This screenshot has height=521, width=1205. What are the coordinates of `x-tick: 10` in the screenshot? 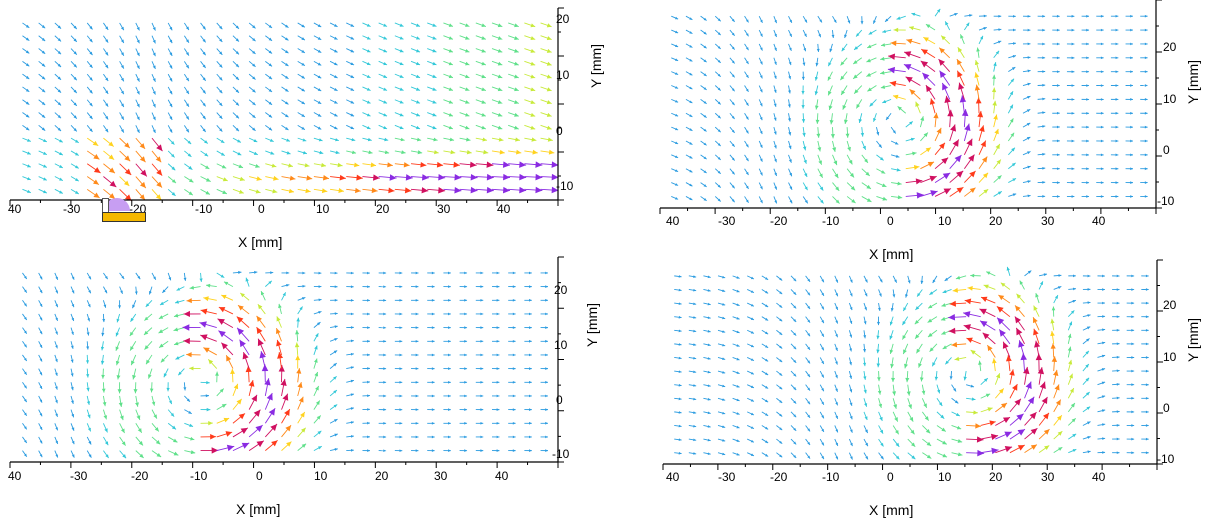 It's located at (944, 221).